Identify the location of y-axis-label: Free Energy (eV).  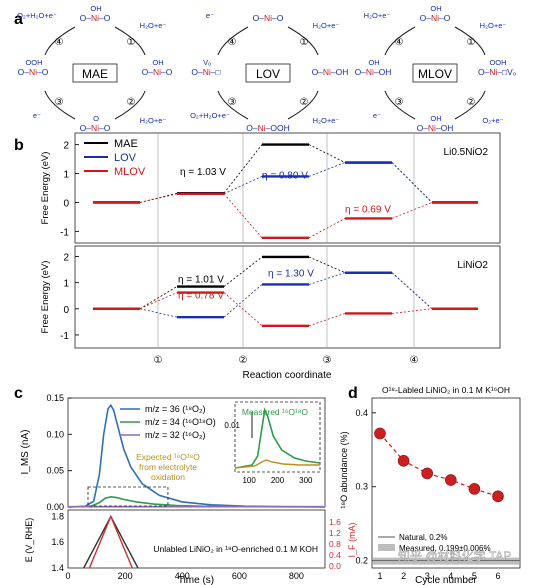
(45, 188).